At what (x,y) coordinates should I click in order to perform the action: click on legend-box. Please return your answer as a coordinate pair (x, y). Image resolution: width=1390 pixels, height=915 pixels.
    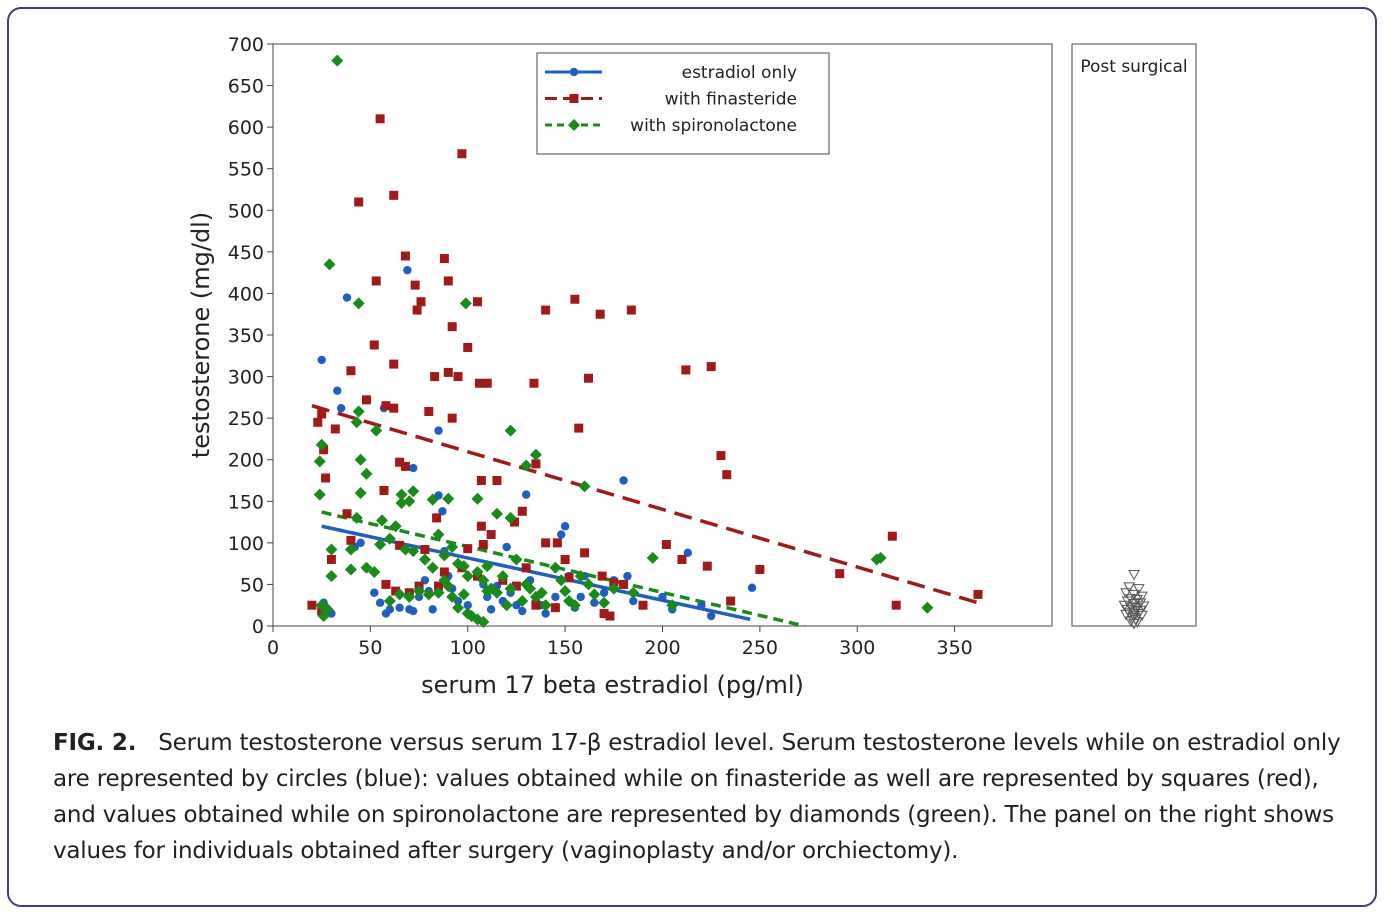
    Looking at the image, I should click on (683, 103).